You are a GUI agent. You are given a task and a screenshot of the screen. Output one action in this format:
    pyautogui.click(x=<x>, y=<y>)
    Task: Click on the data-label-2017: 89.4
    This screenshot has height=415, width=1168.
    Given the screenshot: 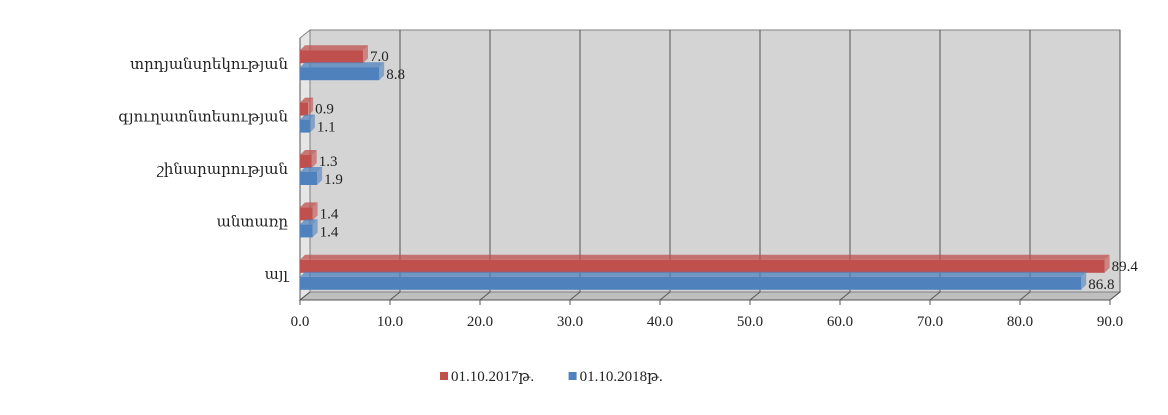 What is the action you would take?
    pyautogui.click(x=1125, y=267)
    